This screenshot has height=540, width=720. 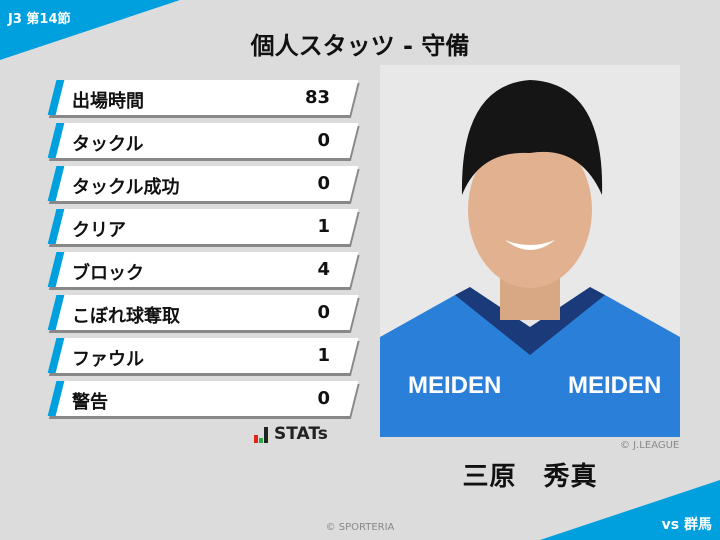 What do you see at coordinates (317, 97) in the screenshot?
I see `stat-value: 83` at bounding box center [317, 97].